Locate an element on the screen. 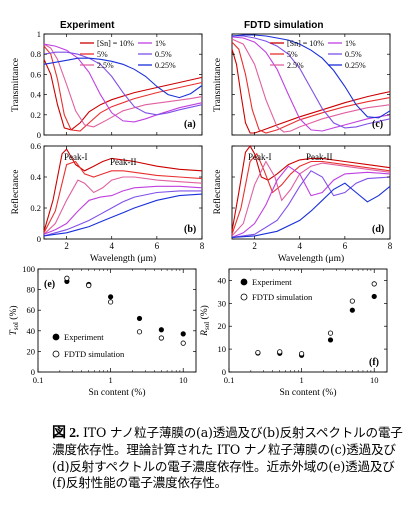 This screenshot has height=526, width=419. panel-e-ytick-label: 100 is located at coordinates (28, 269).